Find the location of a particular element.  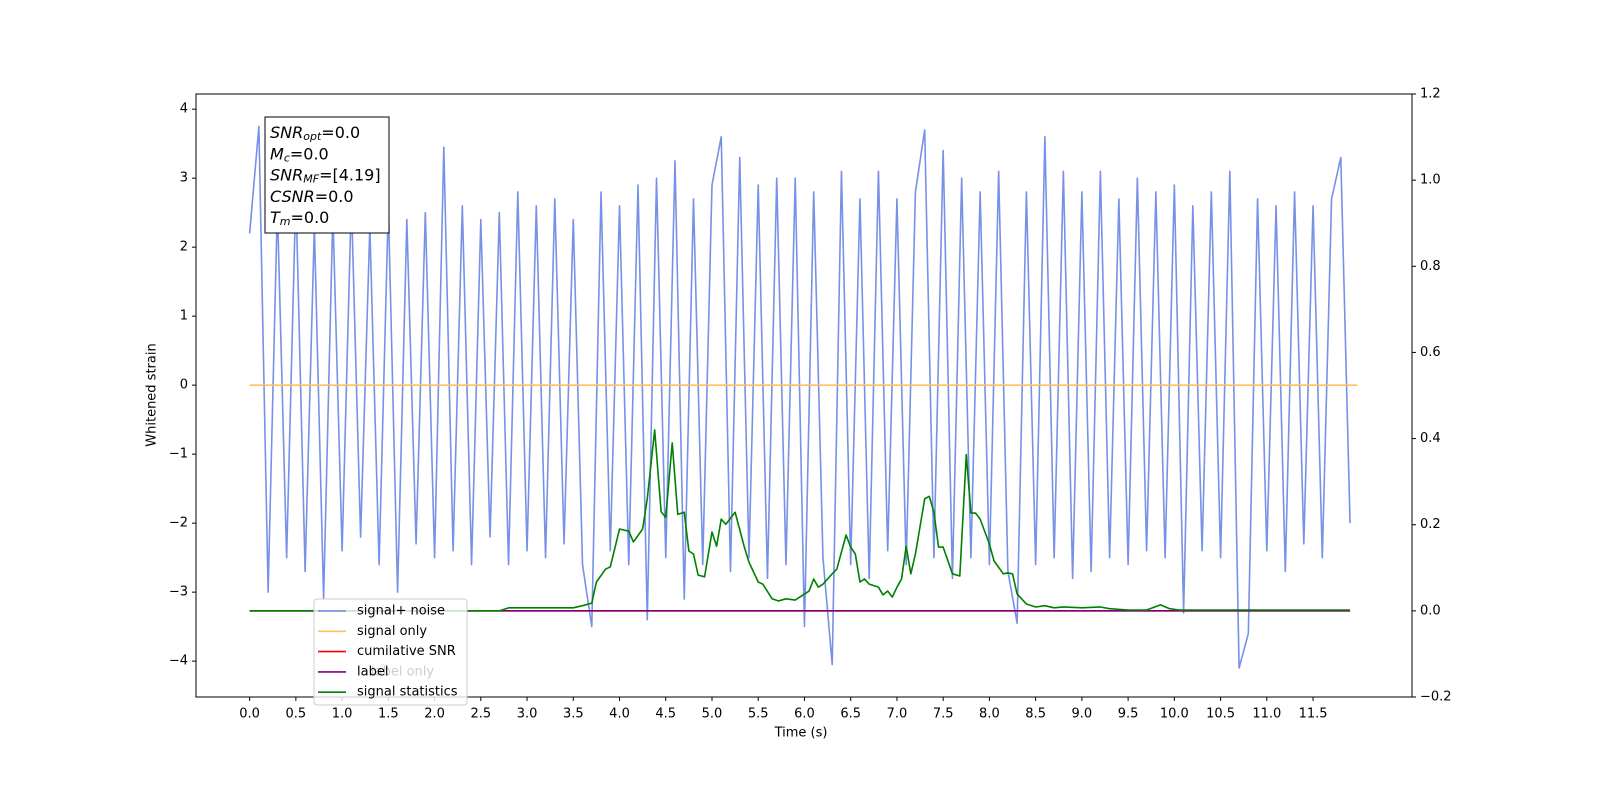

y2-tick-label: 0.8 is located at coordinates (1430, 266).